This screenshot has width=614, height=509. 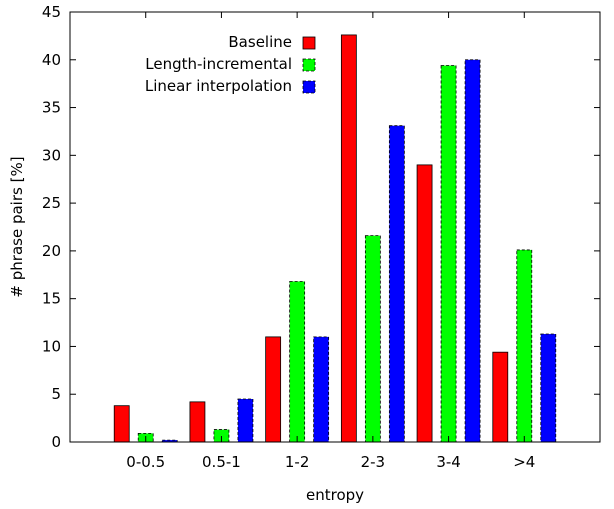 What do you see at coordinates (51, 251) in the screenshot?
I see `y-tick-label: 20` at bounding box center [51, 251].